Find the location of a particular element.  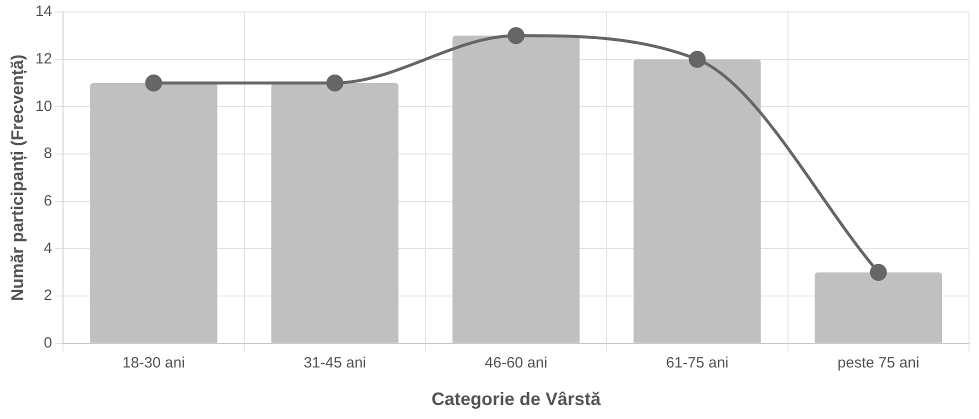

y-tick-label: 4 is located at coordinates (48, 248).